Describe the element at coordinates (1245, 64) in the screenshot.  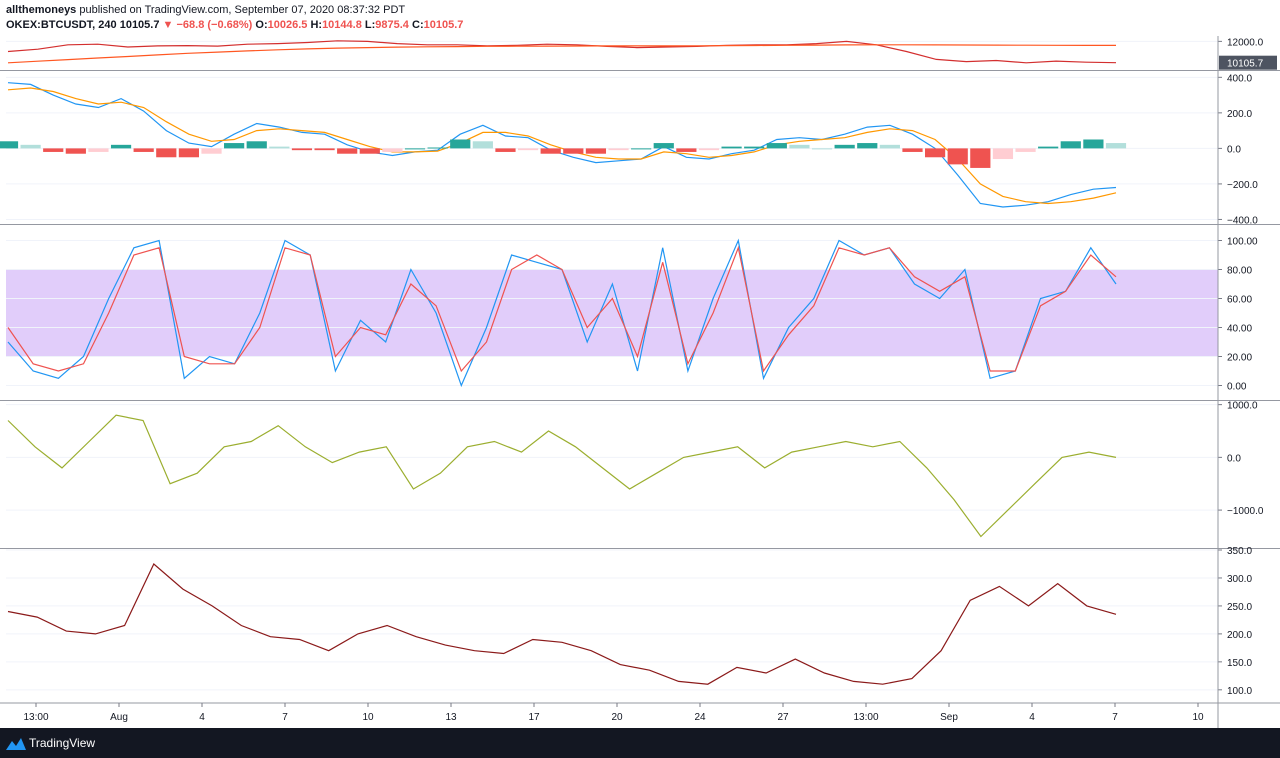
I see `price-marker-label: 10105.7` at that location.